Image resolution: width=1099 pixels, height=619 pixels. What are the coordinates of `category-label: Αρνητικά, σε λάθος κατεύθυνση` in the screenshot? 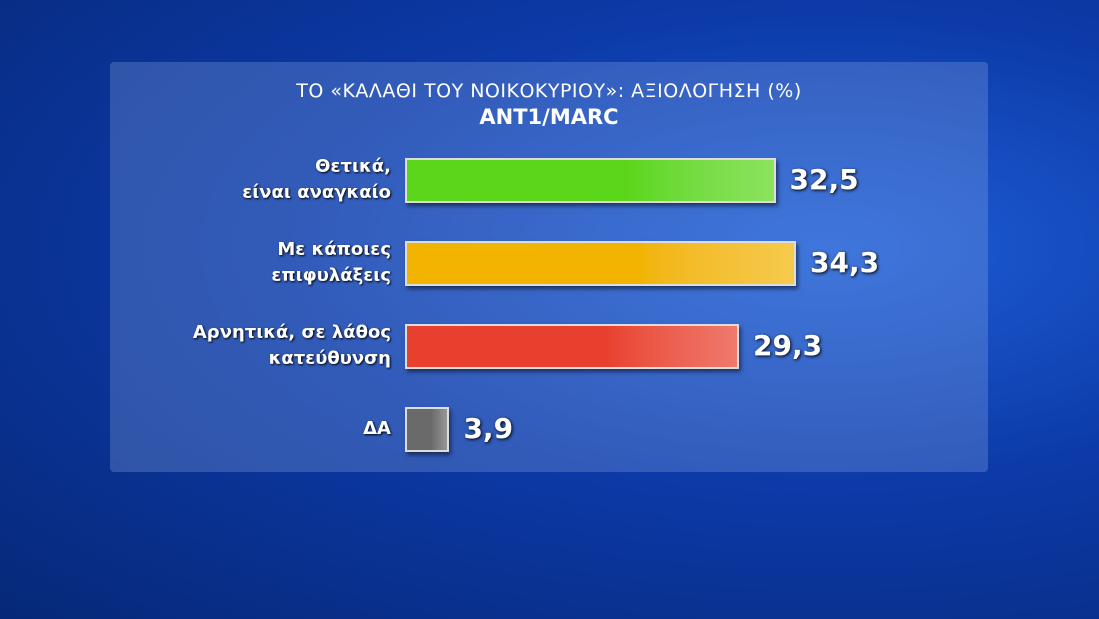 It's located at (291, 345).